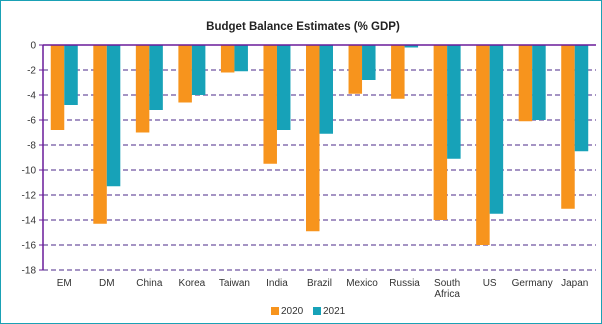 The width and height of the screenshot is (602, 324). I want to click on legend-label: 2020, so click(292, 311).